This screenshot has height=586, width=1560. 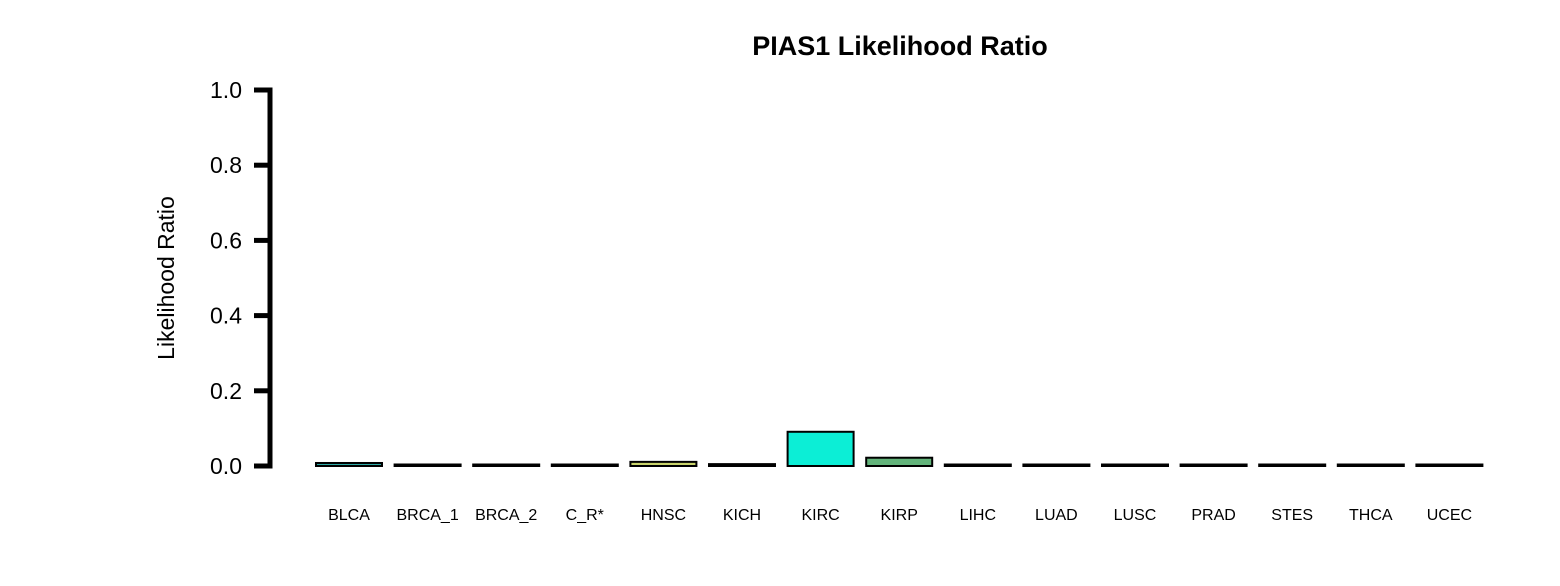 I want to click on x-tick-label-12: STES, so click(x=1292, y=515).